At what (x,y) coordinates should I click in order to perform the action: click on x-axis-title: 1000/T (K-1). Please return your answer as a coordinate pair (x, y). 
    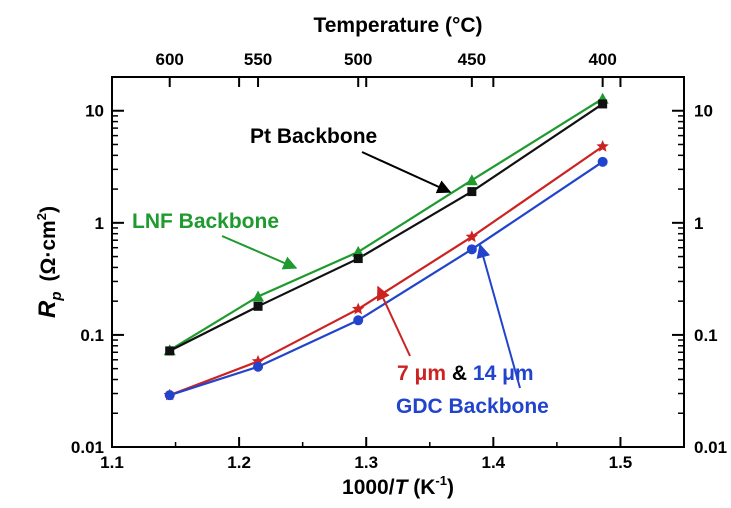
    Looking at the image, I should click on (398, 486).